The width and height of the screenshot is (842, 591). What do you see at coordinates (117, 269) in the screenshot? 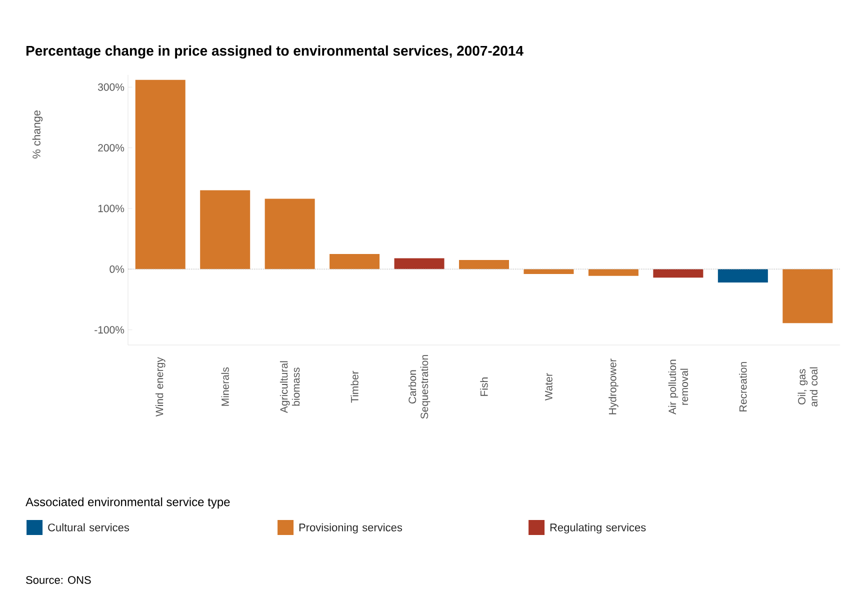
I see `y-tick-label: 0%` at bounding box center [117, 269].